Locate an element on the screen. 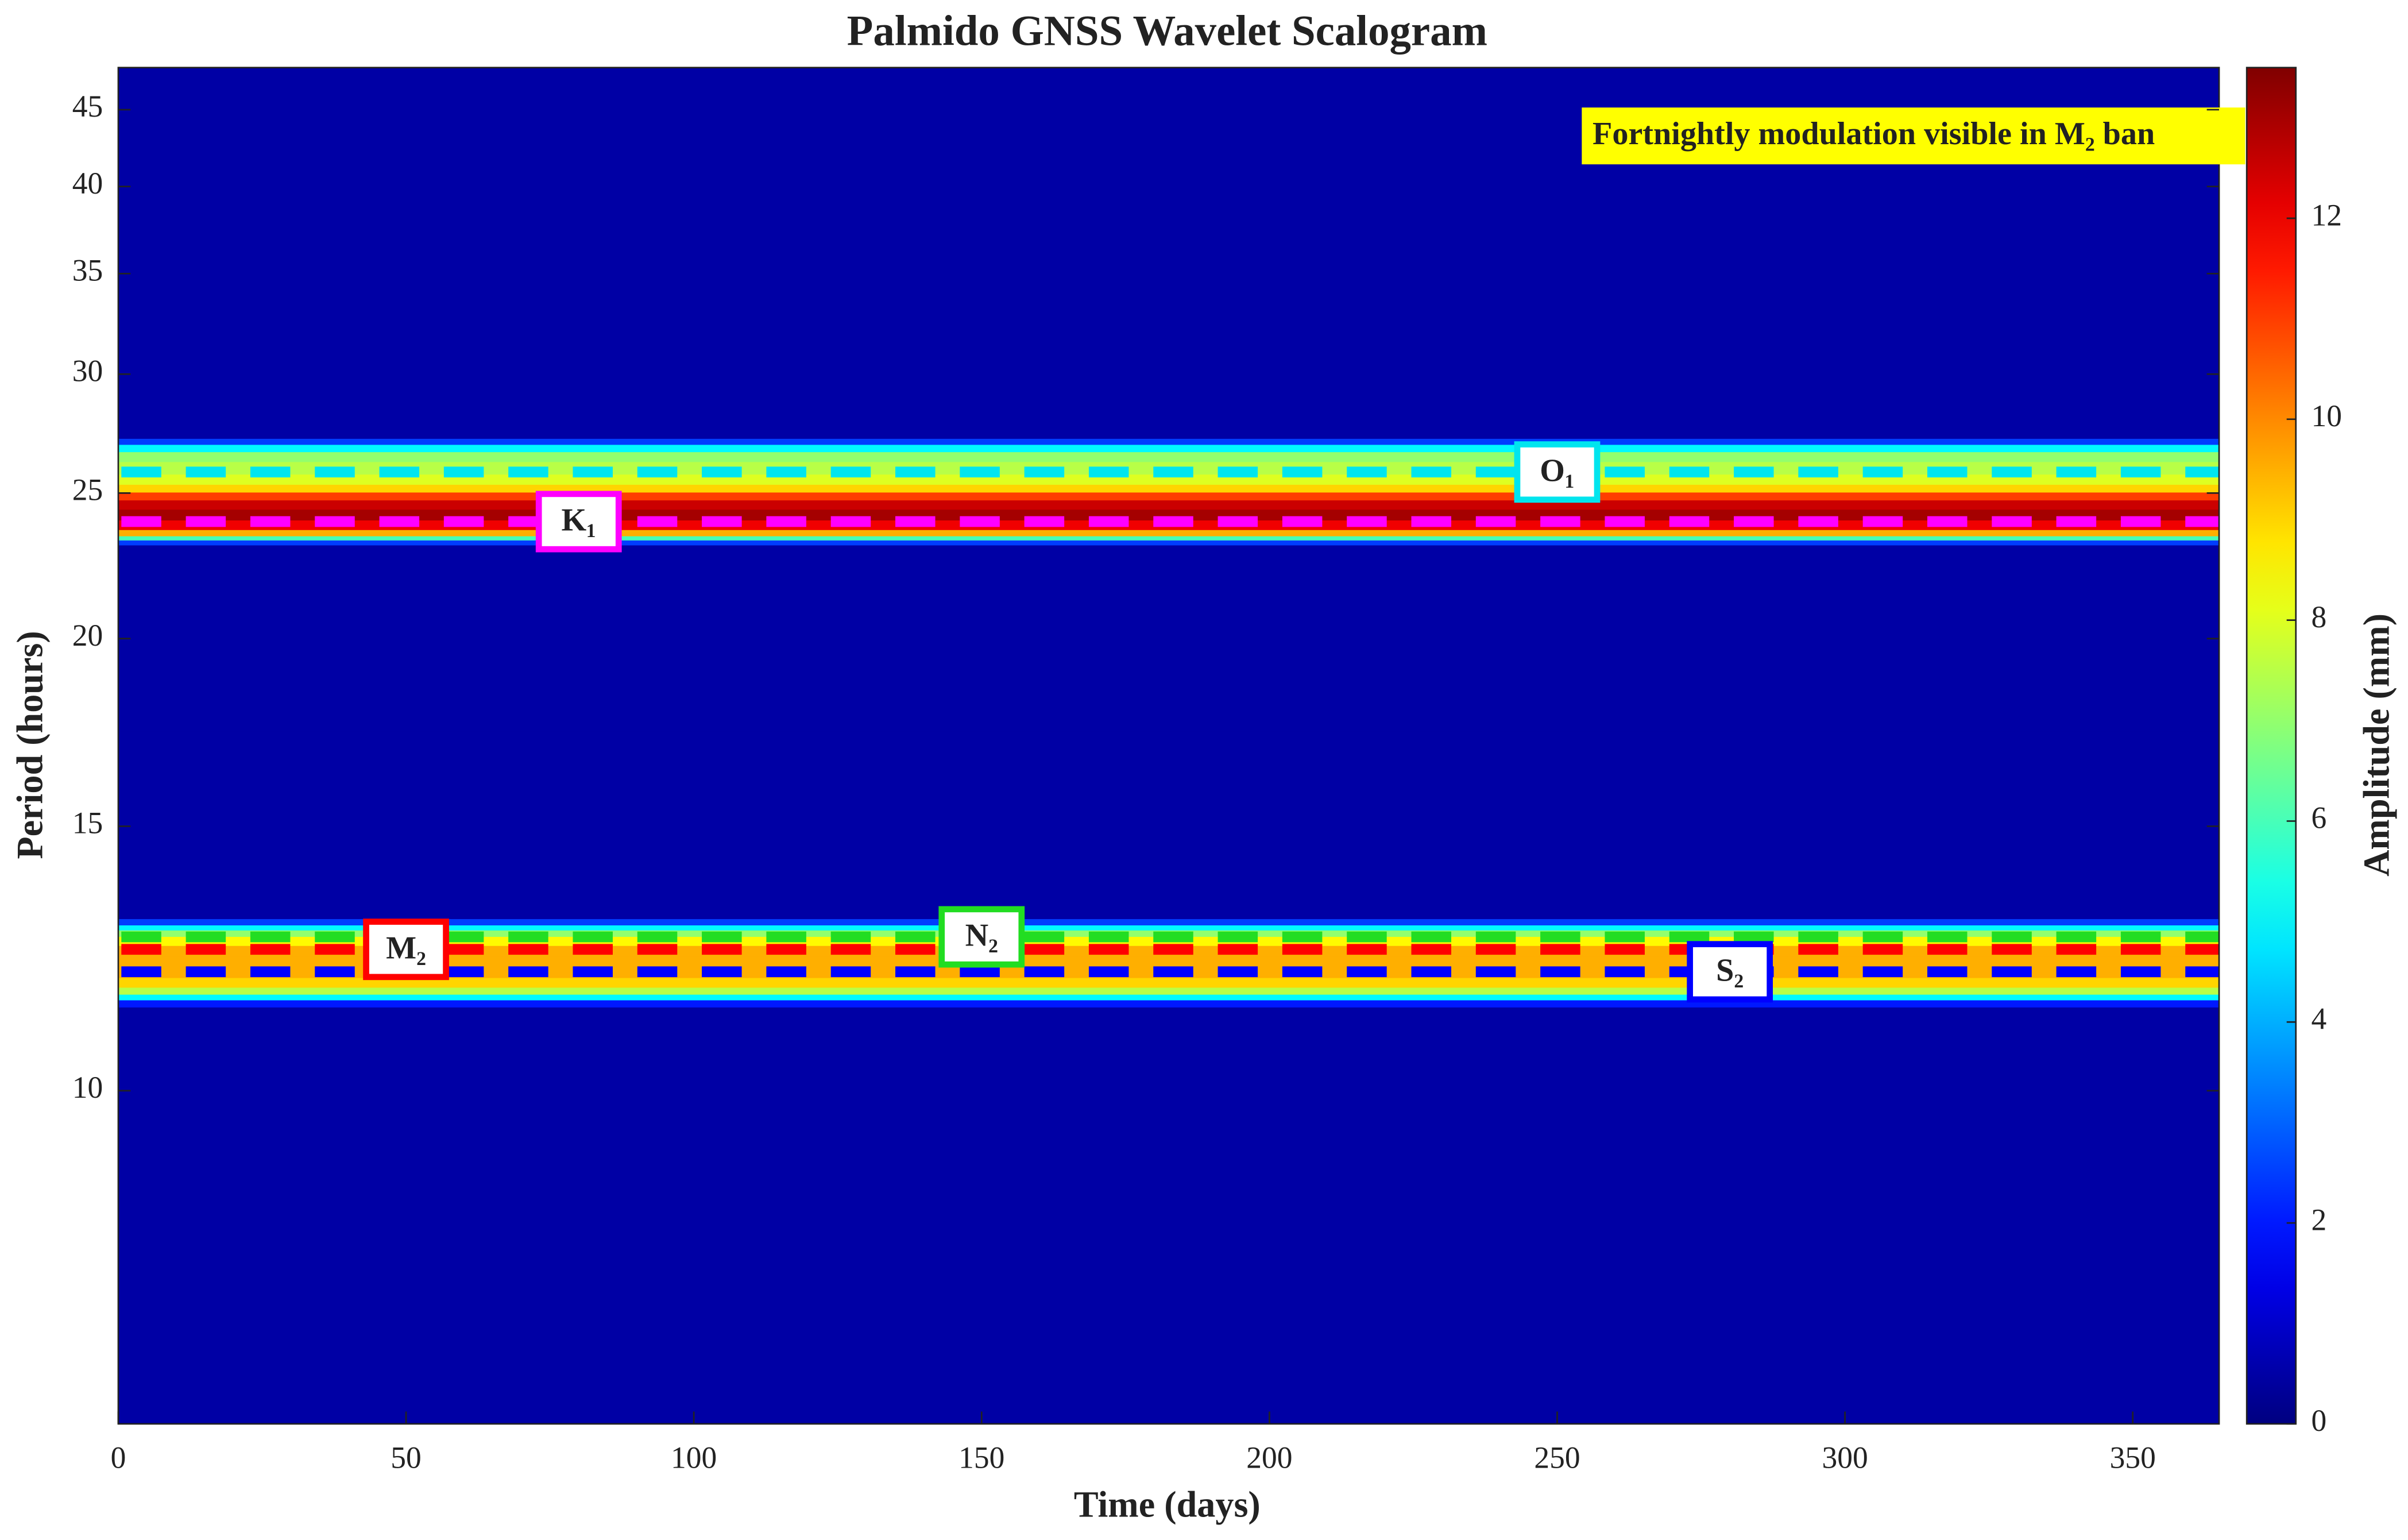 The width and height of the screenshot is (2408, 1540). x-tick-label: 50 is located at coordinates (406, 1457).